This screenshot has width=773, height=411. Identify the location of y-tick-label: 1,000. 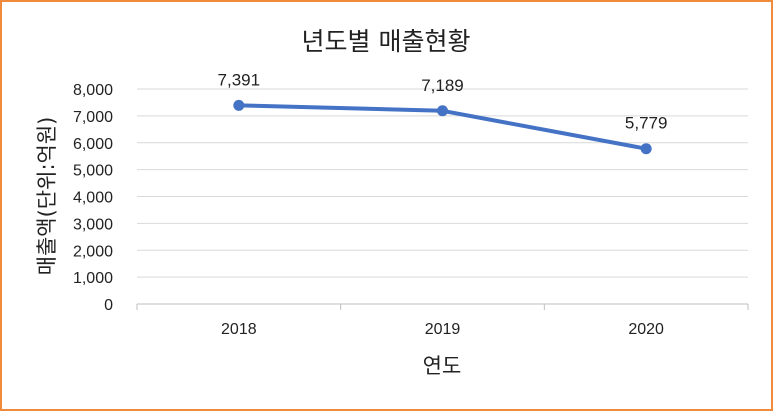
(93, 278).